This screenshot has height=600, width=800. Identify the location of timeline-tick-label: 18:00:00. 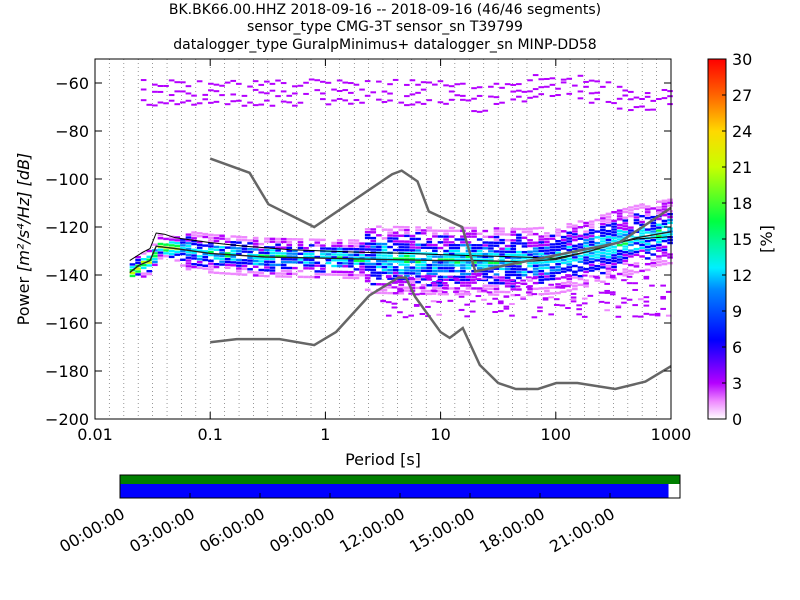
(512, 530).